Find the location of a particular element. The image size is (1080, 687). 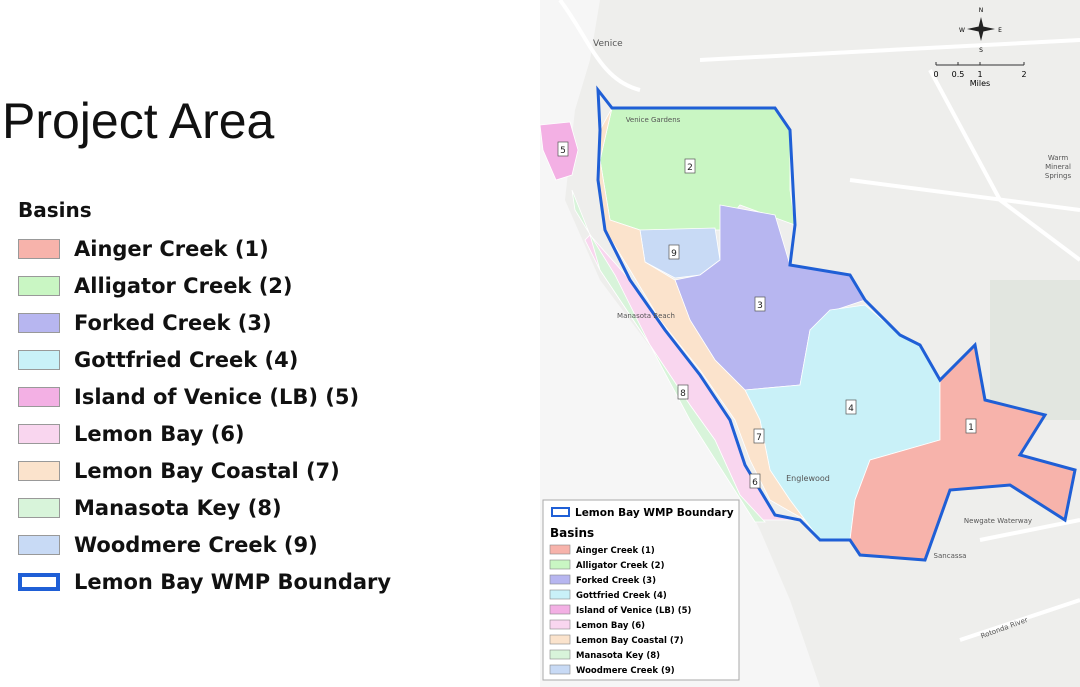

scale-unit: Miles is located at coordinates (980, 83).